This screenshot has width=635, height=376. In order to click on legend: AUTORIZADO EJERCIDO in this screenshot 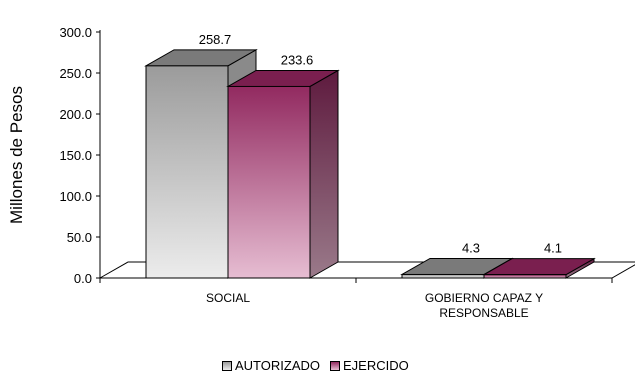, I will do `click(320, 365)`.